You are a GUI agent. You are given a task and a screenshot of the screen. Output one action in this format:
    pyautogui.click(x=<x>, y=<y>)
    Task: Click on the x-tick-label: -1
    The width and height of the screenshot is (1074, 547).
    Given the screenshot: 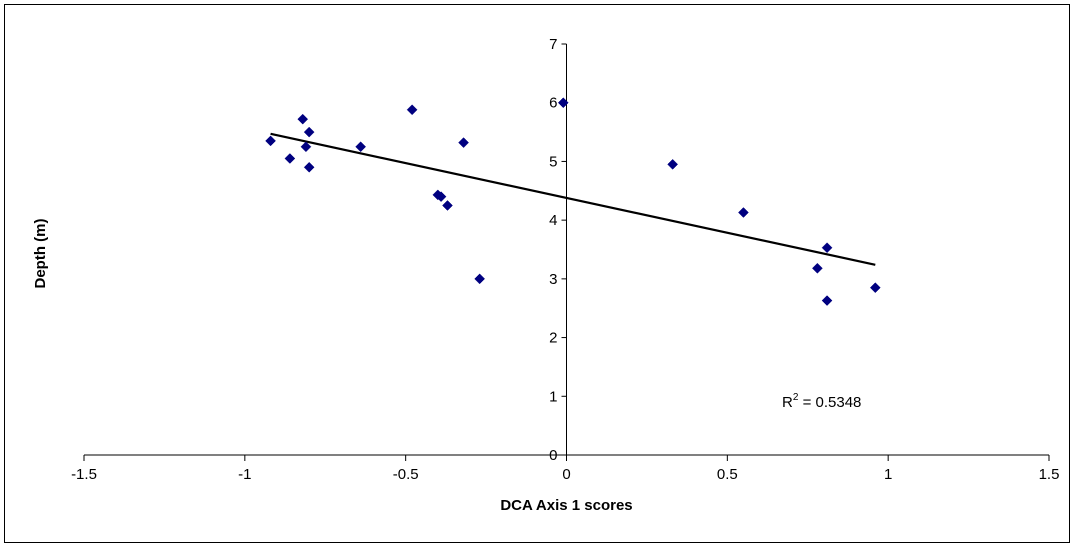 What is the action you would take?
    pyautogui.click(x=244, y=474)
    